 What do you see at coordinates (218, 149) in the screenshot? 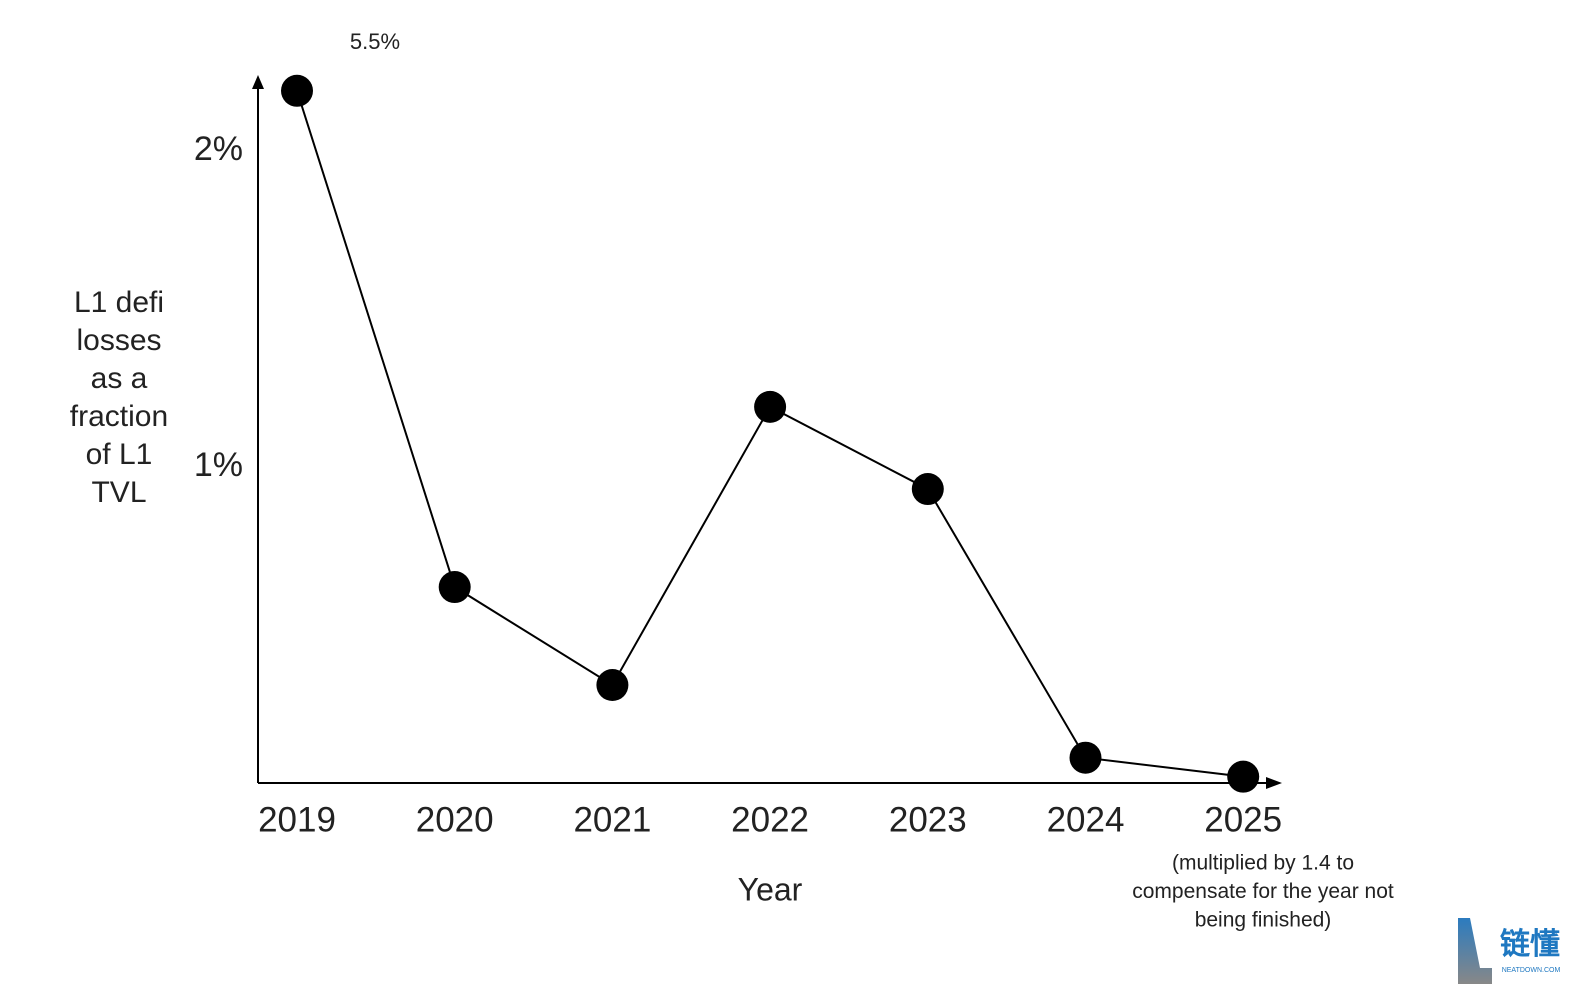
I see `y-tick-label: 2%` at bounding box center [218, 149].